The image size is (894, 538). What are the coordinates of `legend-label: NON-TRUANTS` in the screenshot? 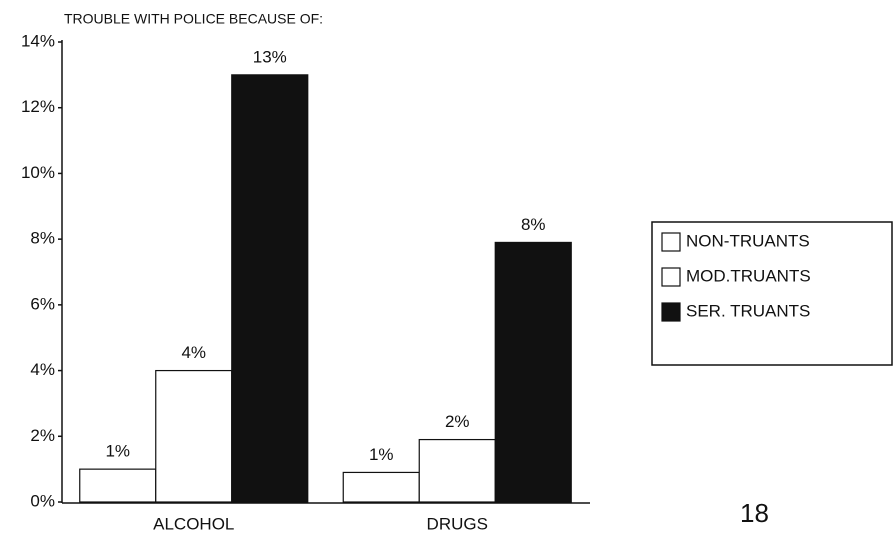 It's located at (748, 240).